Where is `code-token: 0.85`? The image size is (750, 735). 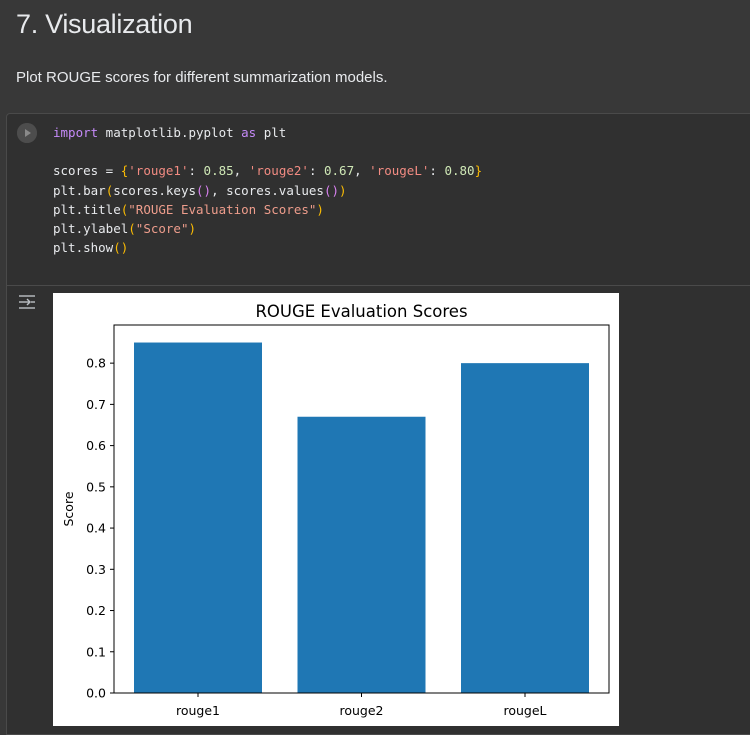
code-token: 0.85 is located at coordinates (218, 171).